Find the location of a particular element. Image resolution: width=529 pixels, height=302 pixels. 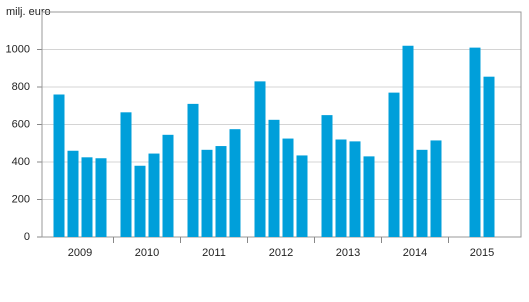

x-tick-label: 2010 is located at coordinates (147, 253).